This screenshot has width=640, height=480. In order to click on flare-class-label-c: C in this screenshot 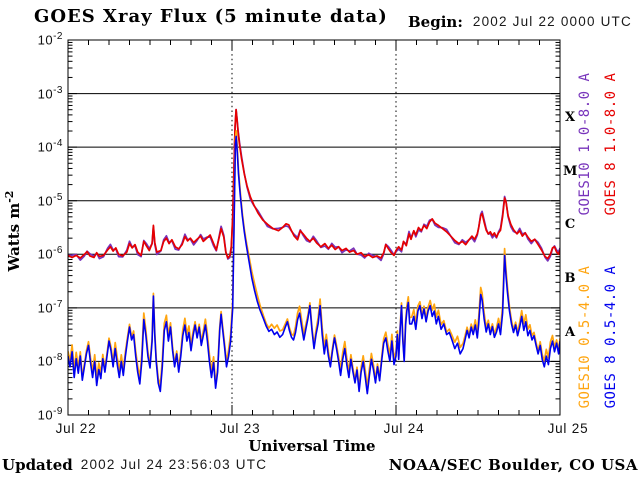, I will do `click(570, 225)`.